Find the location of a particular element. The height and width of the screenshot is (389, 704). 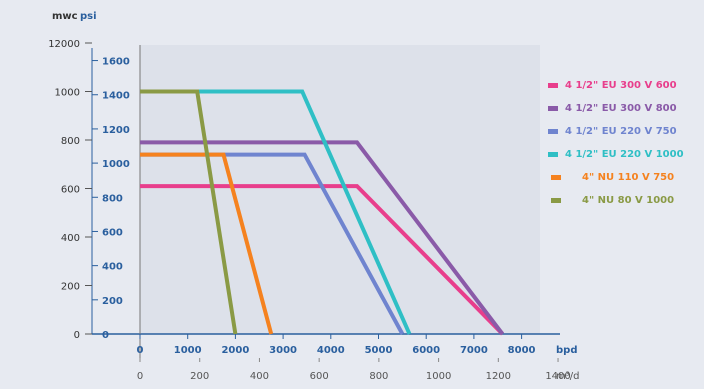

legend-label: 4" NU 110 V 750 is located at coordinates (628, 177).